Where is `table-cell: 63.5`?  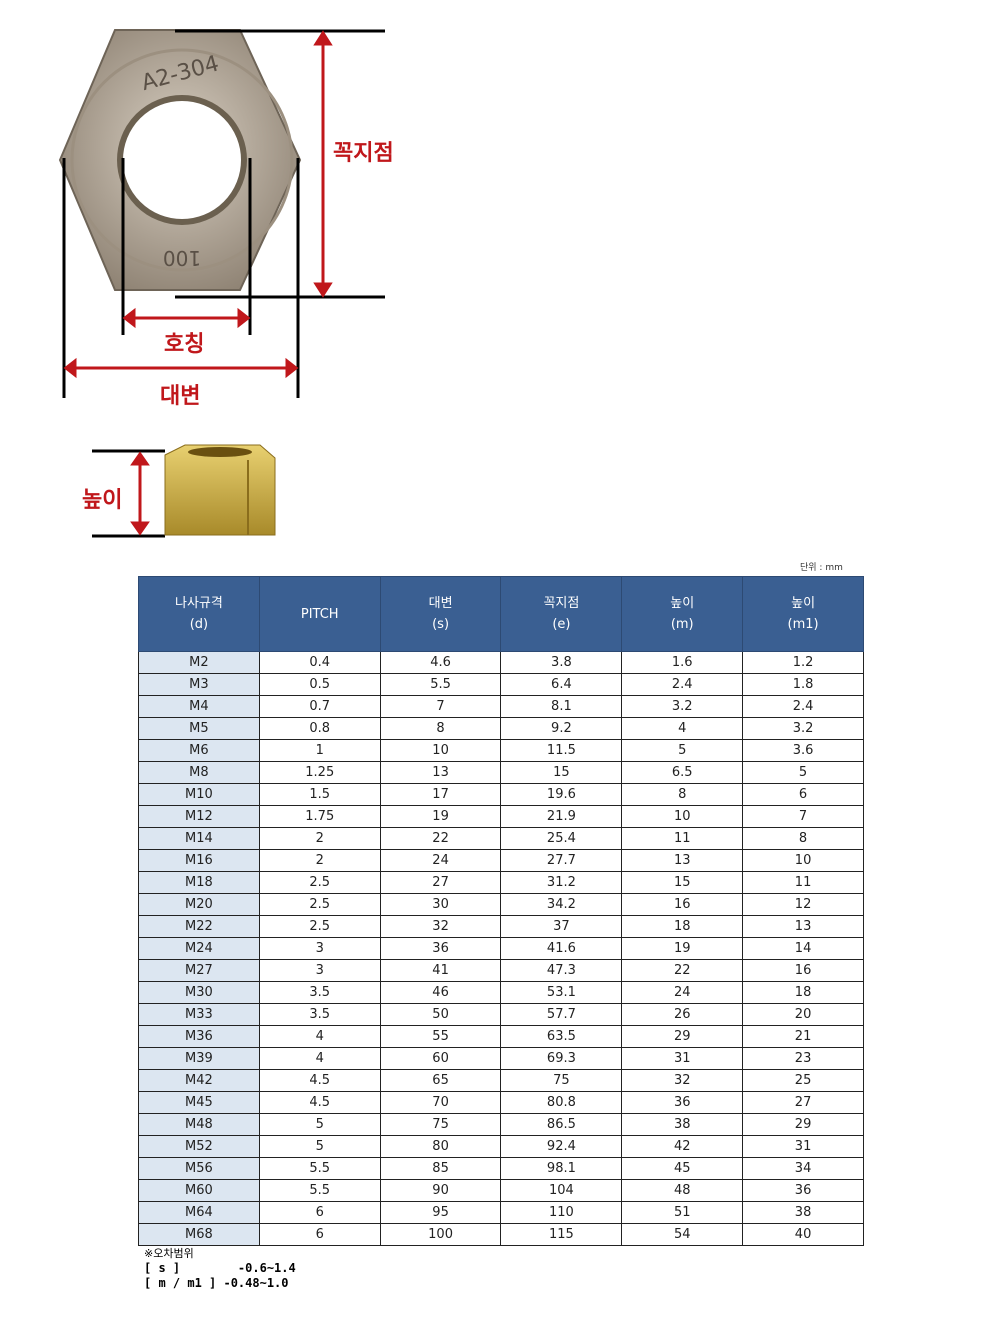
table-cell: 63.5 is located at coordinates (561, 1036).